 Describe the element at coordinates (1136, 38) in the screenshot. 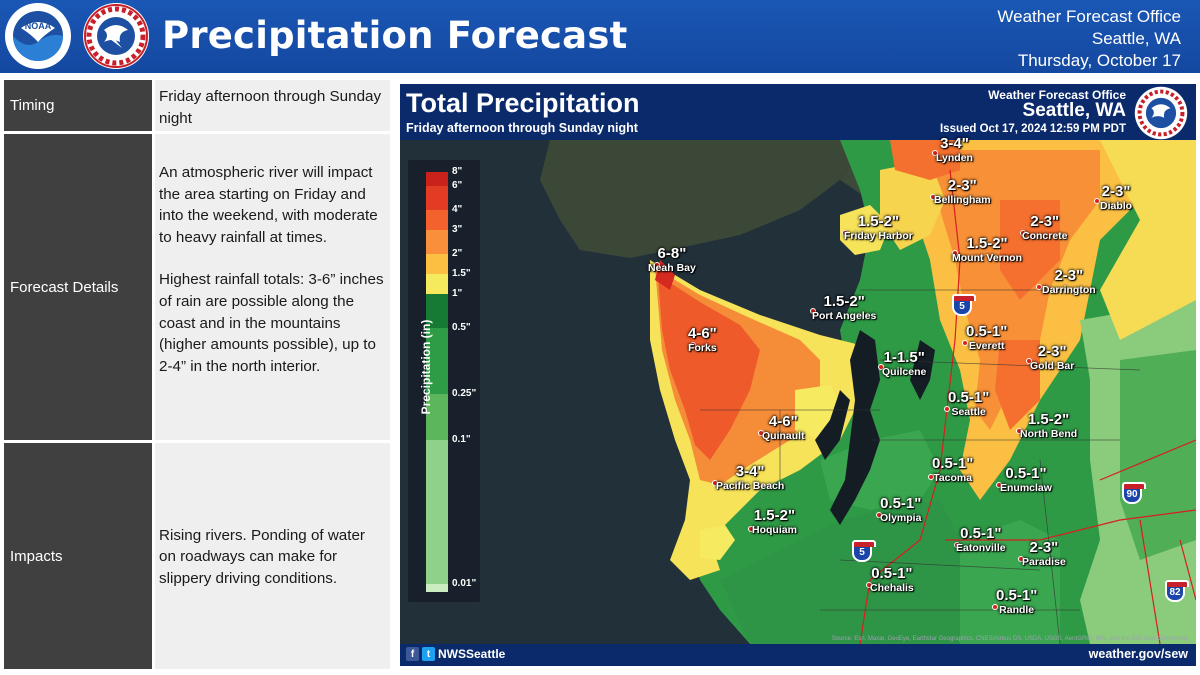

I see `header-city: Seattle, WA` at that location.